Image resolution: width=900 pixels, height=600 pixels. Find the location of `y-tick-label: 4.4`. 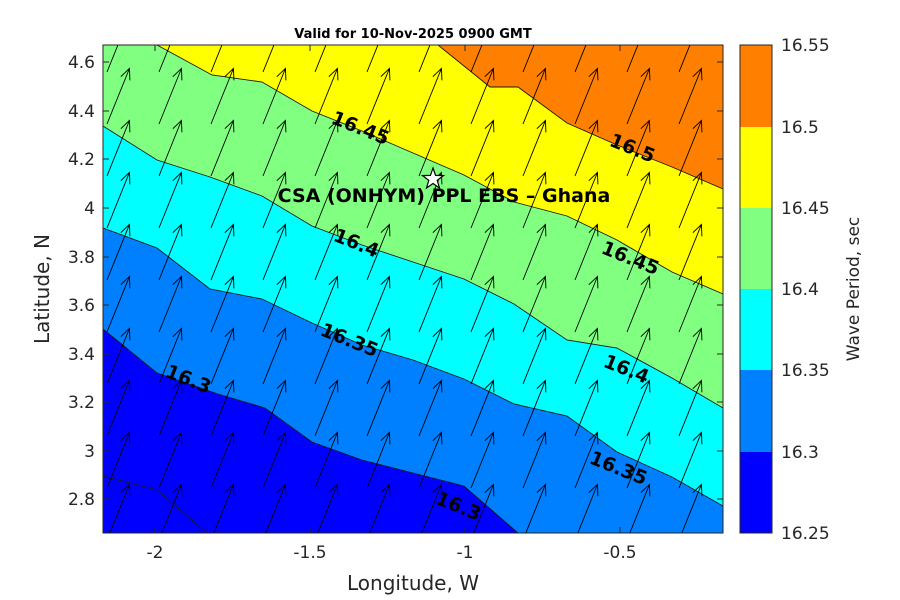

y-tick-label: 4.4 is located at coordinates (81, 112).